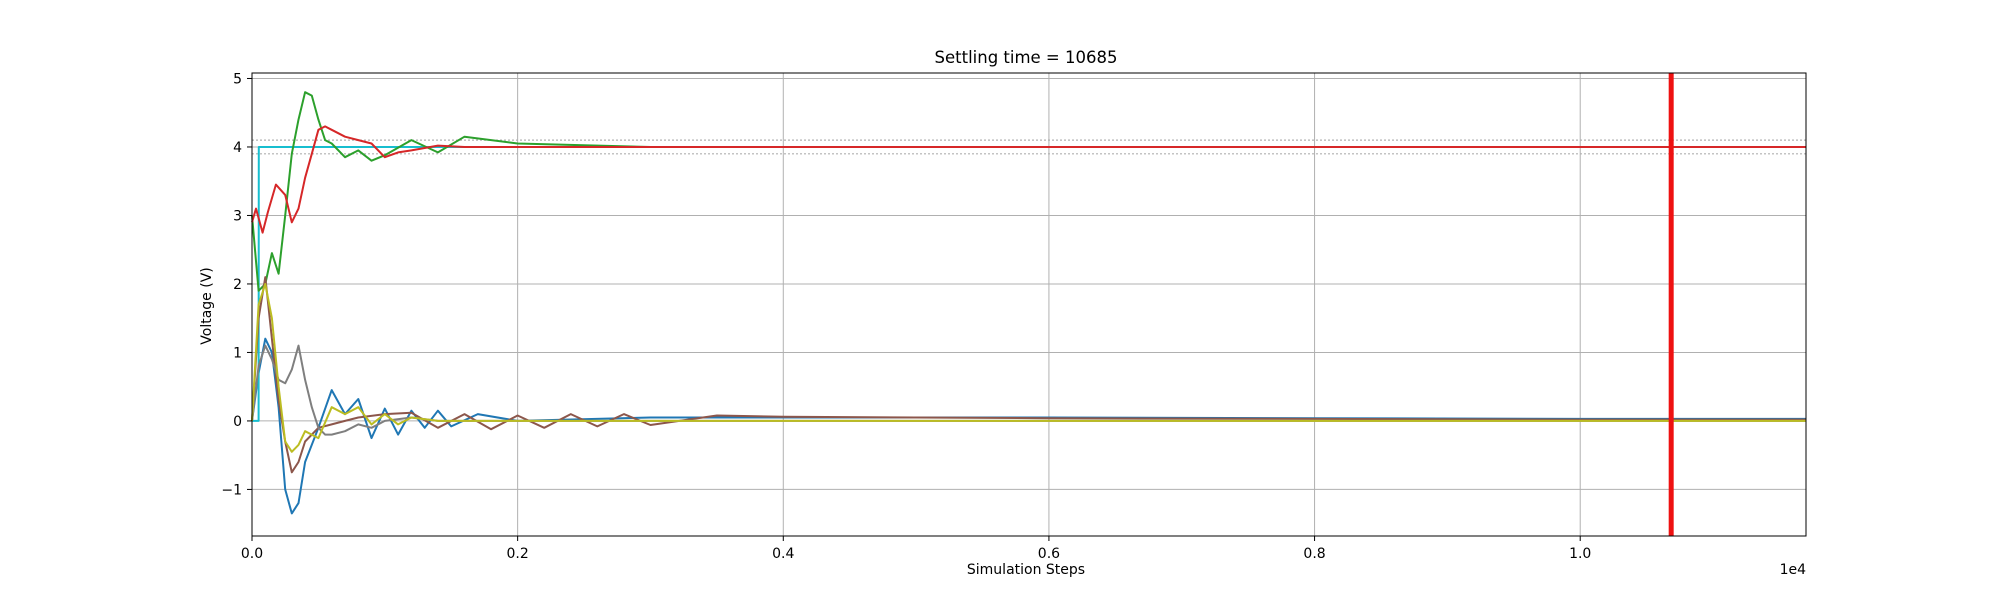 The height and width of the screenshot is (600, 2000). What do you see at coordinates (237, 422) in the screenshot?
I see `y-tick-label: 0` at bounding box center [237, 422].